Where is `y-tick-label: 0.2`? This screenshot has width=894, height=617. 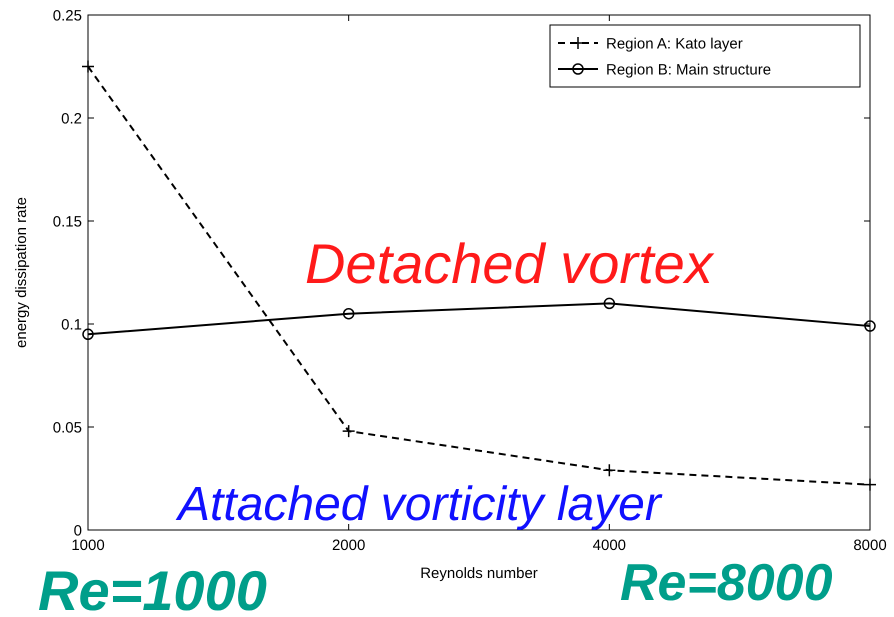
y-tick-label: 0.2 is located at coordinates (71, 119).